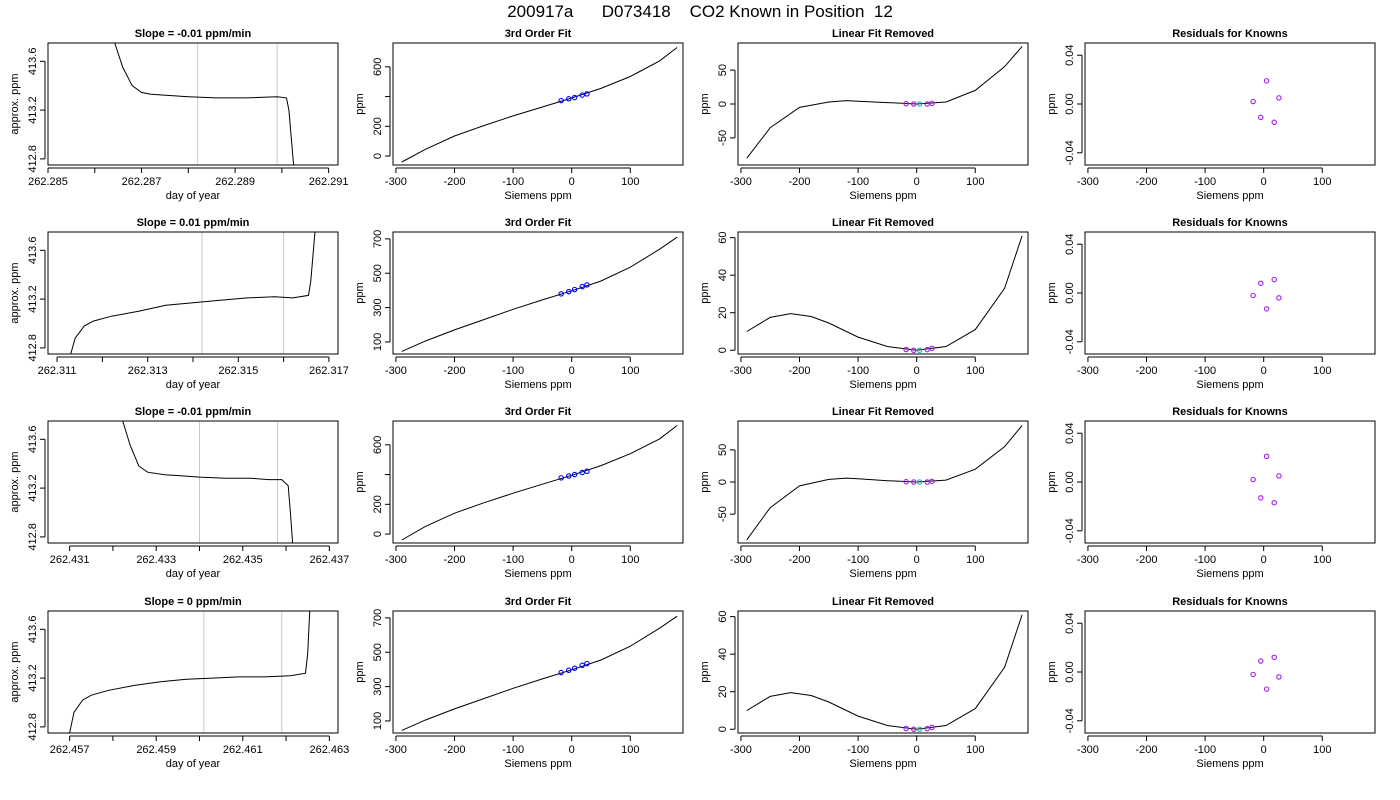 The height and width of the screenshot is (800, 1400). I want to click on figure-title: 200917a D073418 CO2 Known in Position 12, so click(700, 11).